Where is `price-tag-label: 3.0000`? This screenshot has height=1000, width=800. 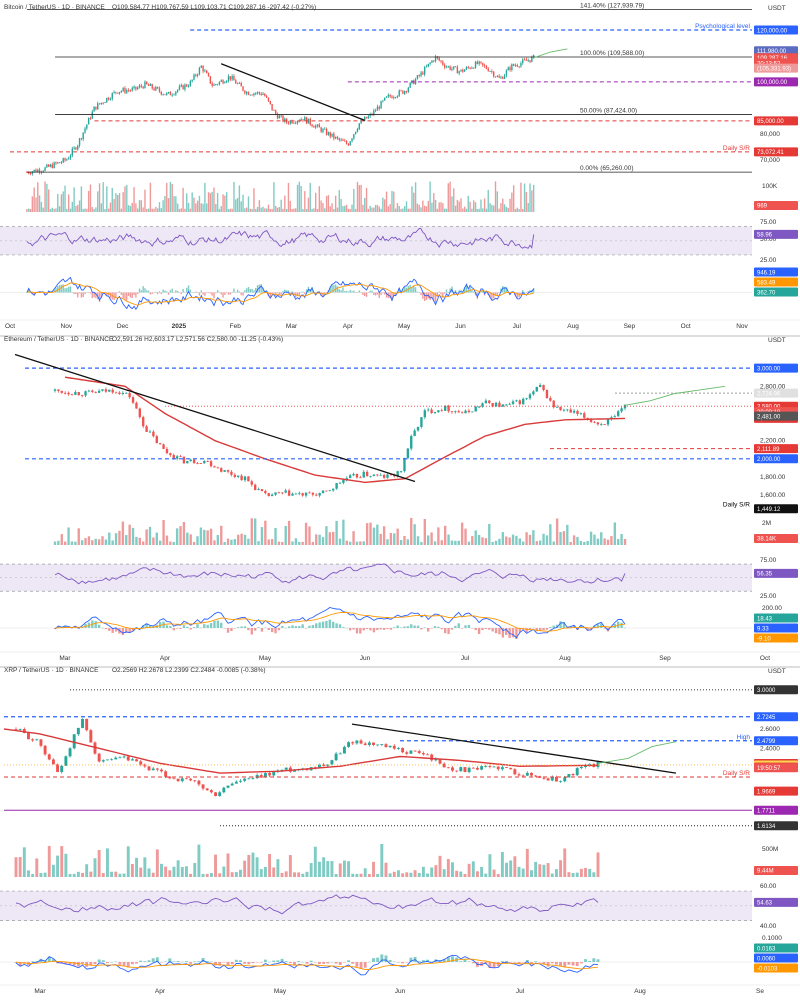
price-tag-label: 3.0000 is located at coordinates (766, 691).